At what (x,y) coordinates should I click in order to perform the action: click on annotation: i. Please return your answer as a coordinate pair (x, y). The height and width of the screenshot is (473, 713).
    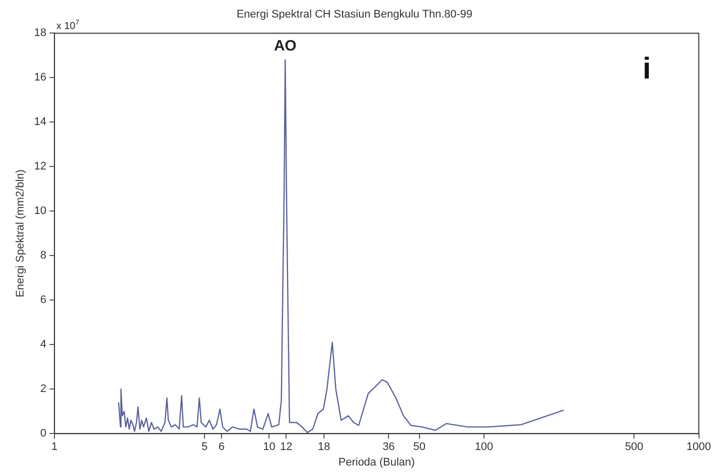
    Looking at the image, I should click on (646, 69).